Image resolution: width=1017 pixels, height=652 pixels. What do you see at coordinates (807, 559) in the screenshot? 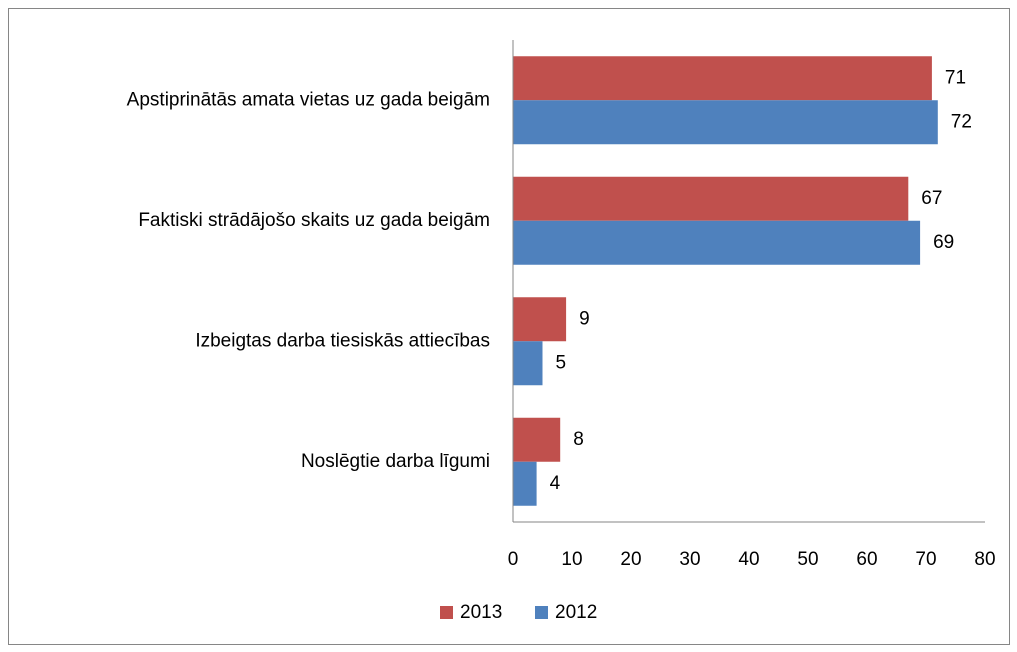
I see `x-tick-label: 50` at bounding box center [807, 559].